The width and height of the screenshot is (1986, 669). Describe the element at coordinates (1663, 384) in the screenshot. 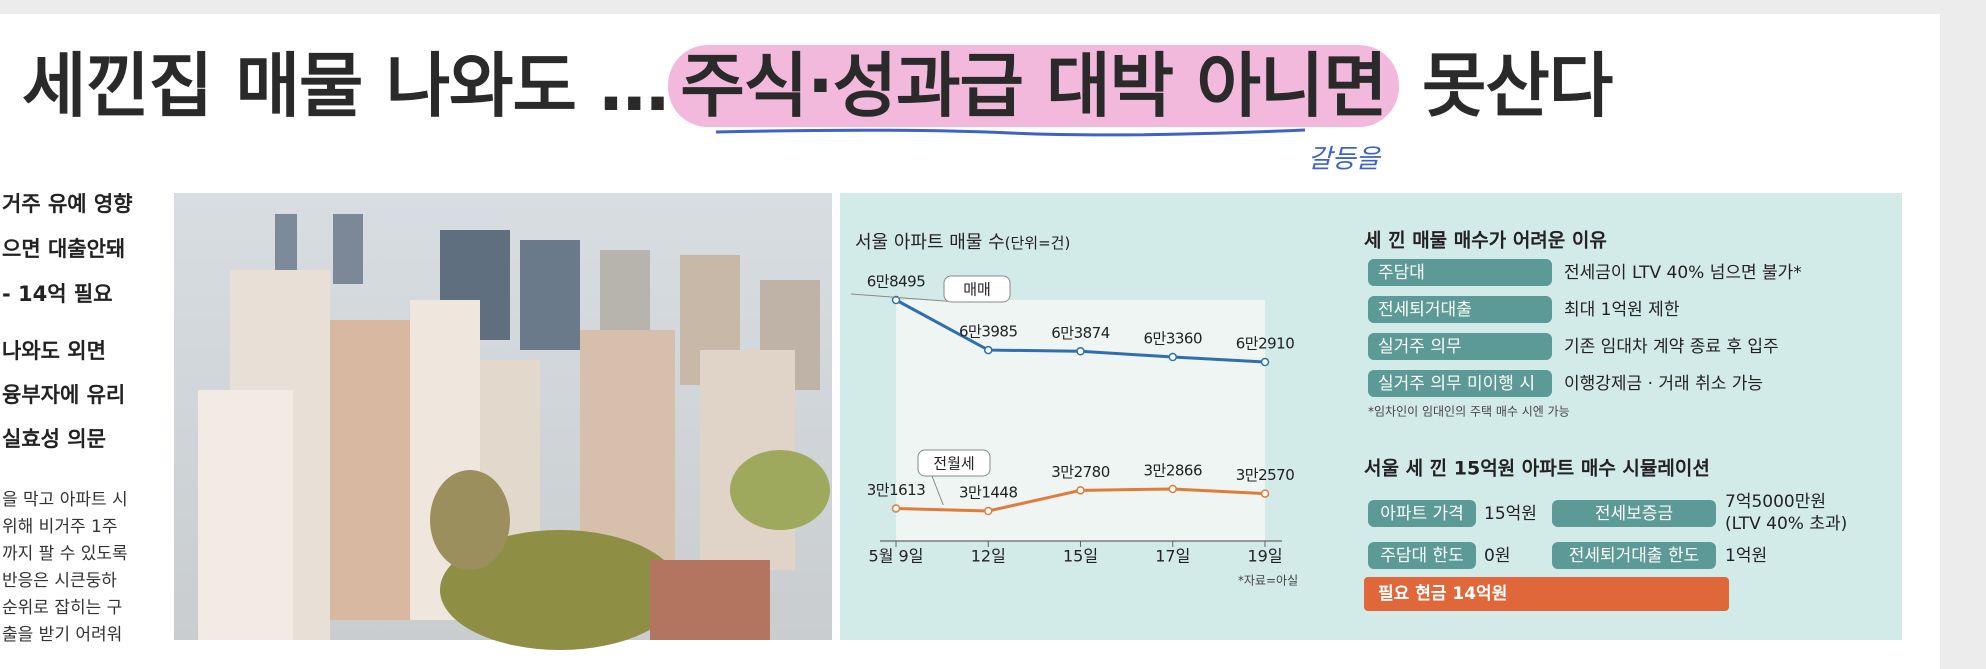

I see `tag-value: 이행강제금 · 거래 취소 가능` at that location.